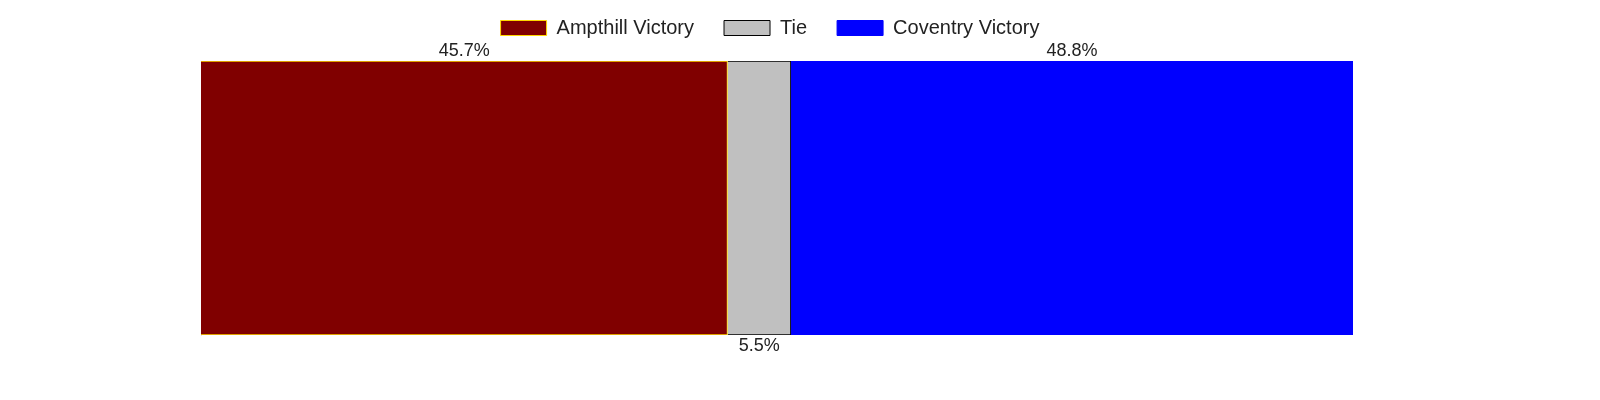 The image size is (1600, 400). What do you see at coordinates (794, 26) in the screenshot?
I see `legend-label: Tie` at bounding box center [794, 26].